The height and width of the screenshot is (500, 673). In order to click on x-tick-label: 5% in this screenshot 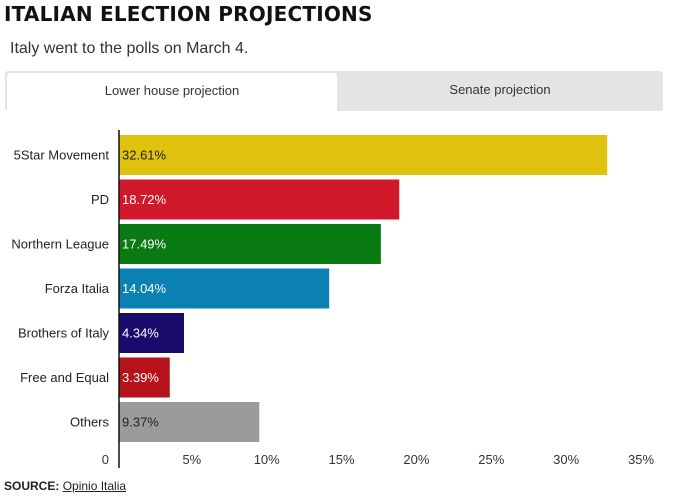, I will do `click(191, 459)`.